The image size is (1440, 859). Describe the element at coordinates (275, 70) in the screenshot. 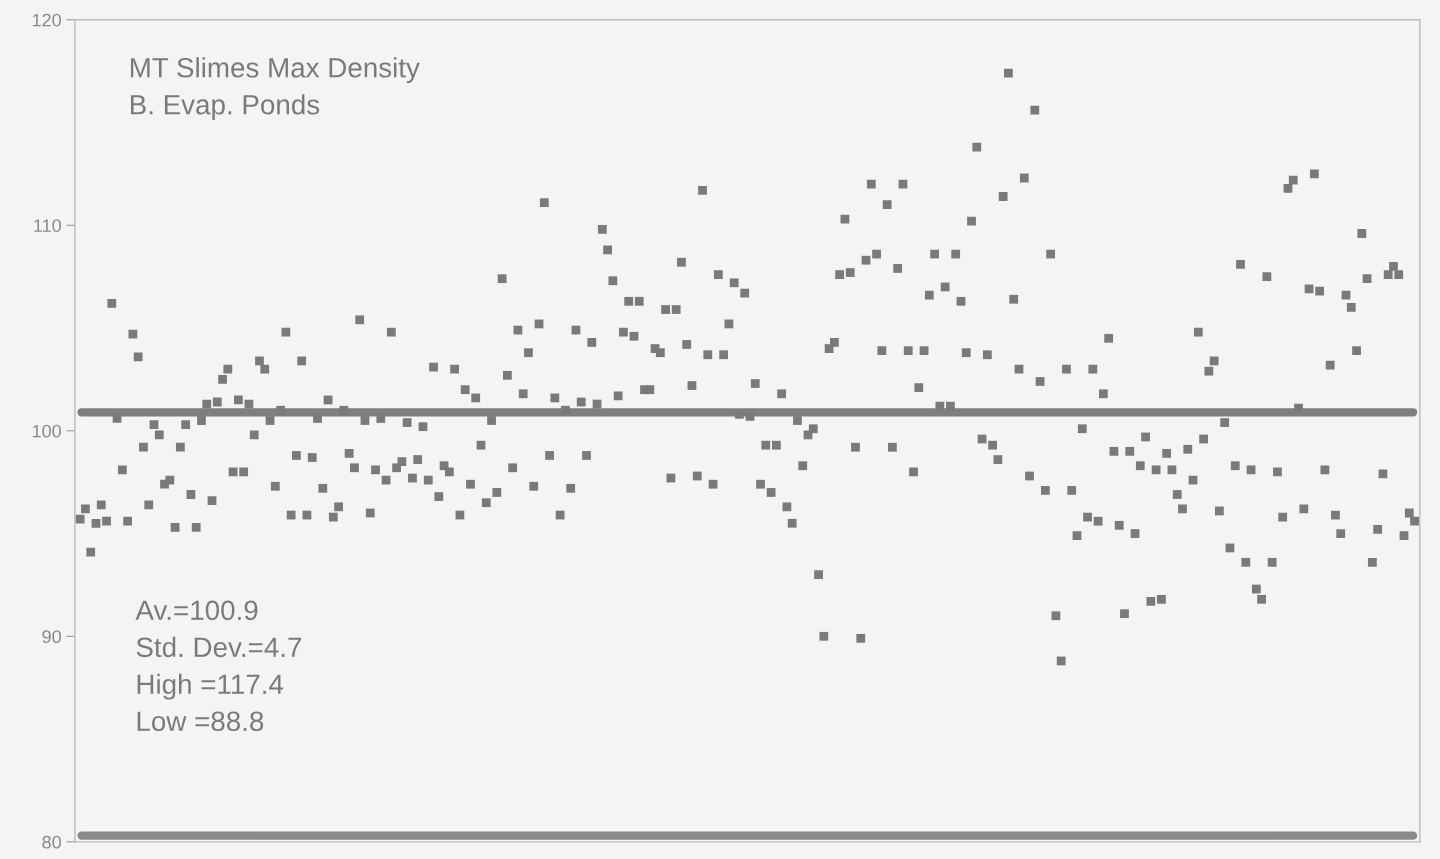

I see `text: MT Slimes Max Density` at that location.